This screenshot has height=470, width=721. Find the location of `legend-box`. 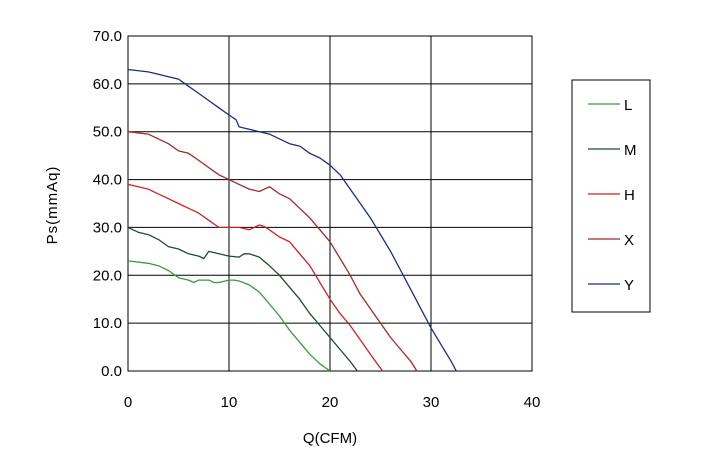

legend-box is located at coordinates (611, 196).